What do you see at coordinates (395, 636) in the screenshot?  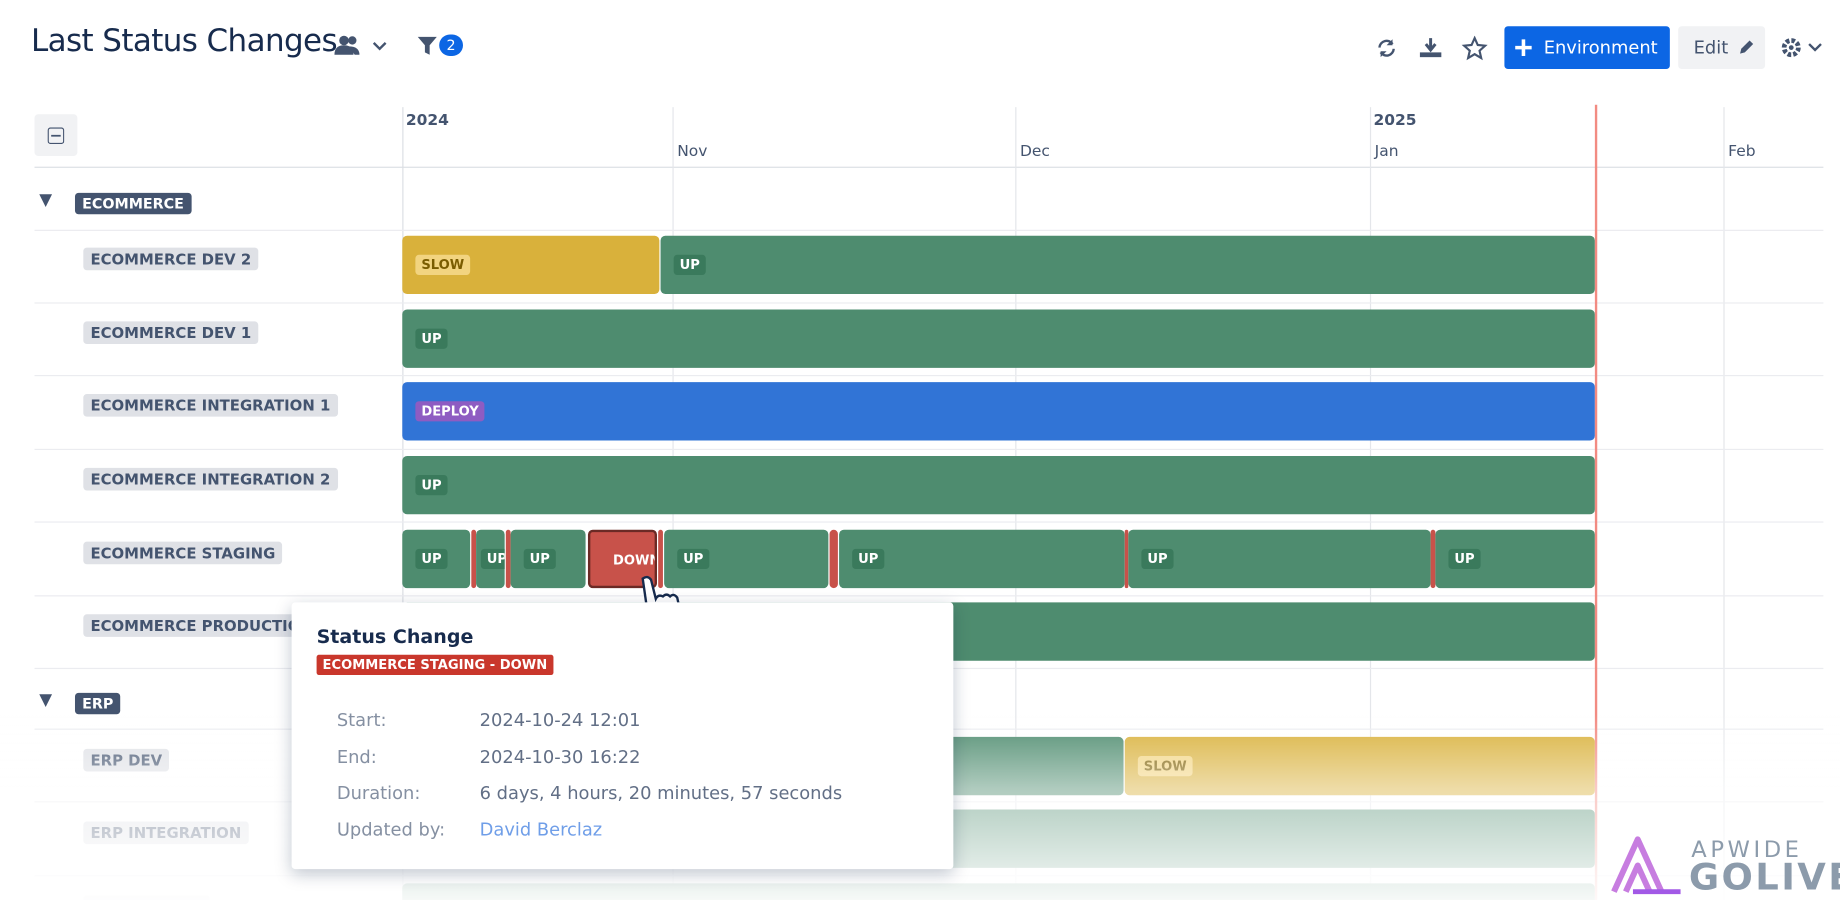 I see `tooltip-title: Status Change` at bounding box center [395, 636].